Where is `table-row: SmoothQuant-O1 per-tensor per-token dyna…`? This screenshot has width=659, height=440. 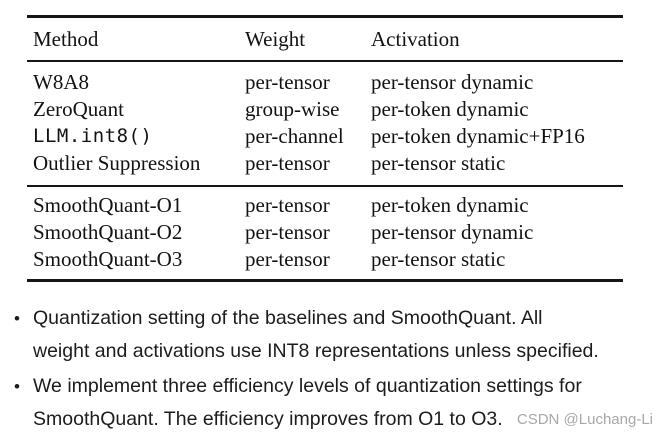 table-row: SmoothQuant-O1 per-tensor per-token dyna… is located at coordinates (325, 205).